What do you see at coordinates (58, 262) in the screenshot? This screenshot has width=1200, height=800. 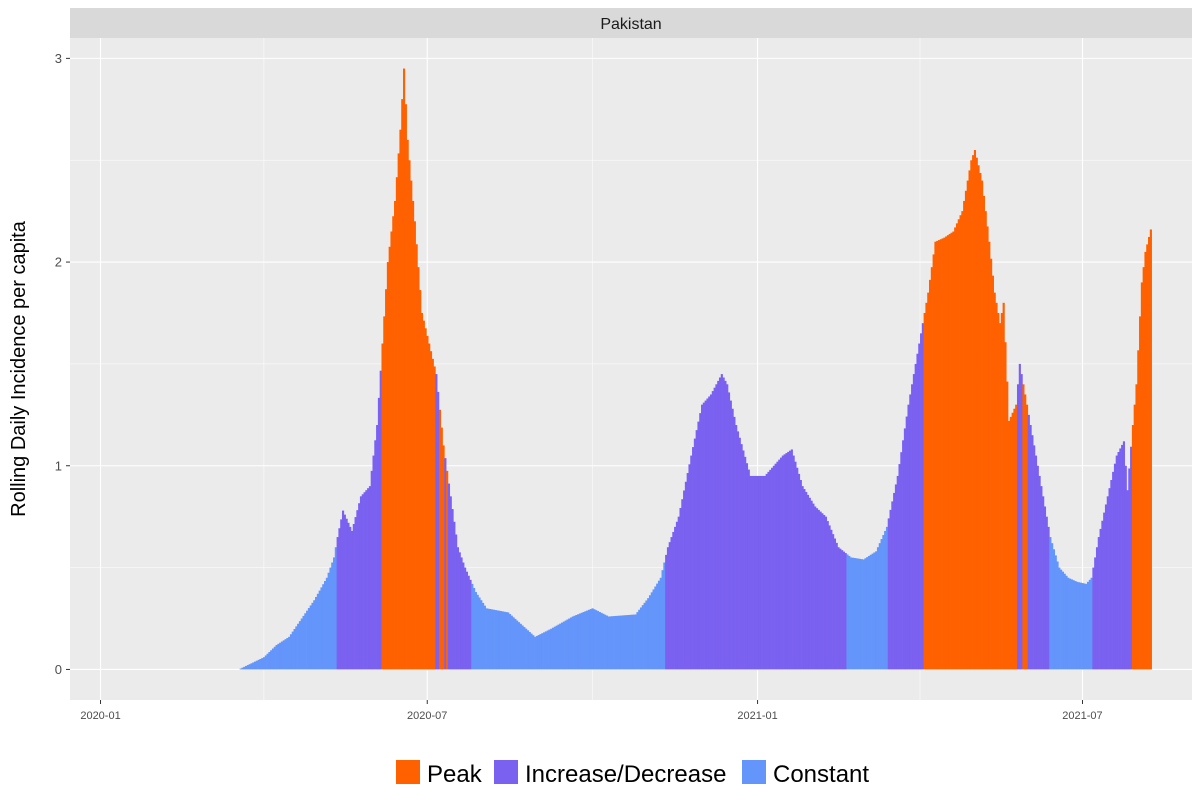 I see `y-tick-label: 2` at bounding box center [58, 262].